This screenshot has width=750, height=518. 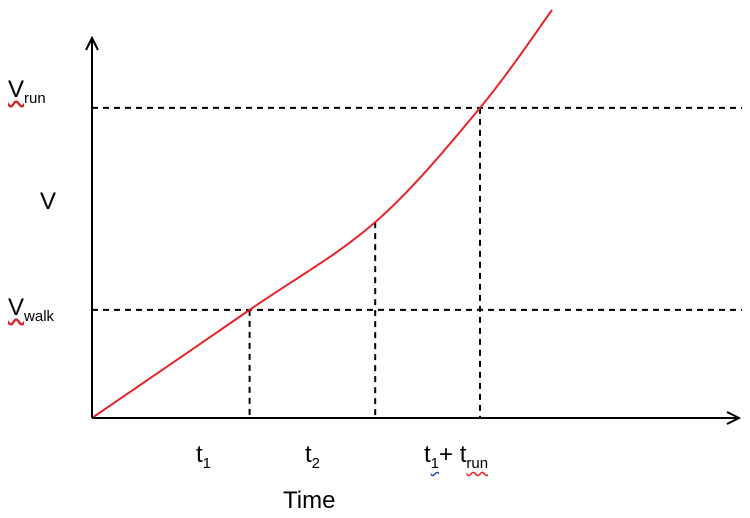 What do you see at coordinates (16, 89) in the screenshot?
I see `y-marker-run-main: V` at bounding box center [16, 89].